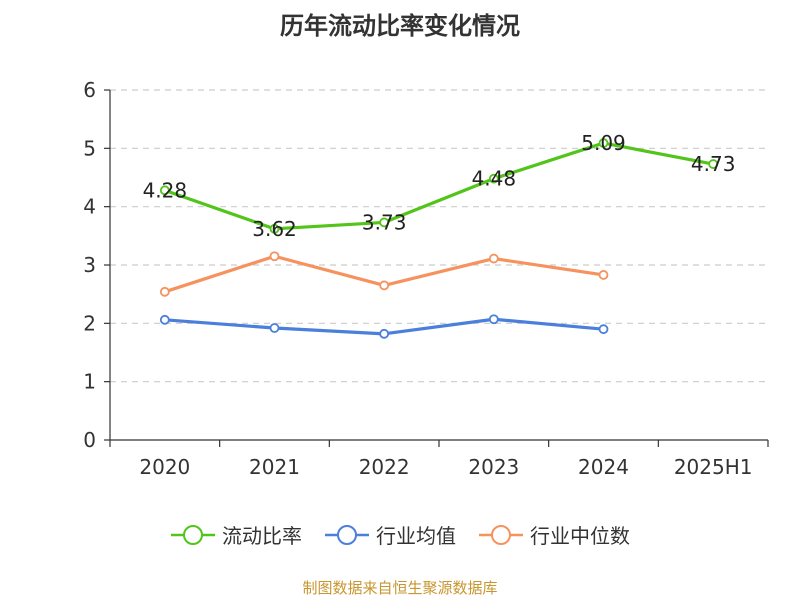 This screenshot has width=800, height=600. Describe the element at coordinates (89, 265) in the screenshot. I see `y-tick-label: 3` at that location.